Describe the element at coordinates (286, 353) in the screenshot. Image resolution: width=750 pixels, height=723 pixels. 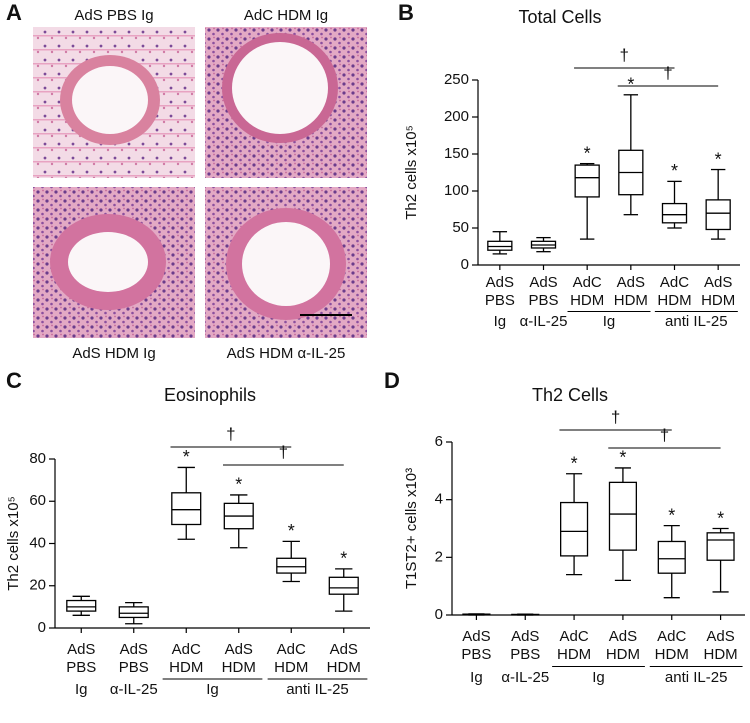
I see `image-caption: AdS HDM α-IL-25` at that location.